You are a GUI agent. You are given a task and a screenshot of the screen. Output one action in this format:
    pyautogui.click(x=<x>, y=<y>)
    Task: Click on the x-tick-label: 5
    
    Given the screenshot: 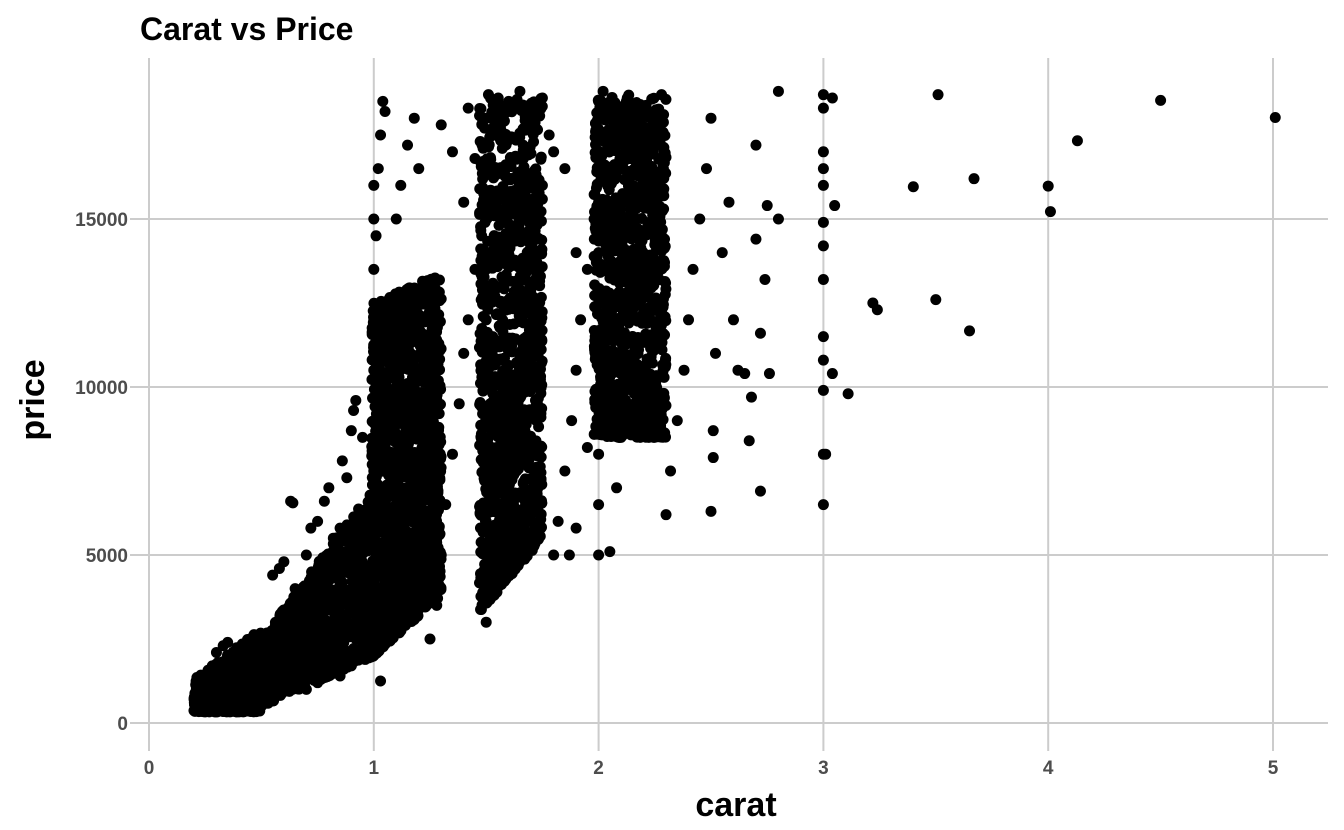 What is the action you would take?
    pyautogui.click(x=1273, y=768)
    